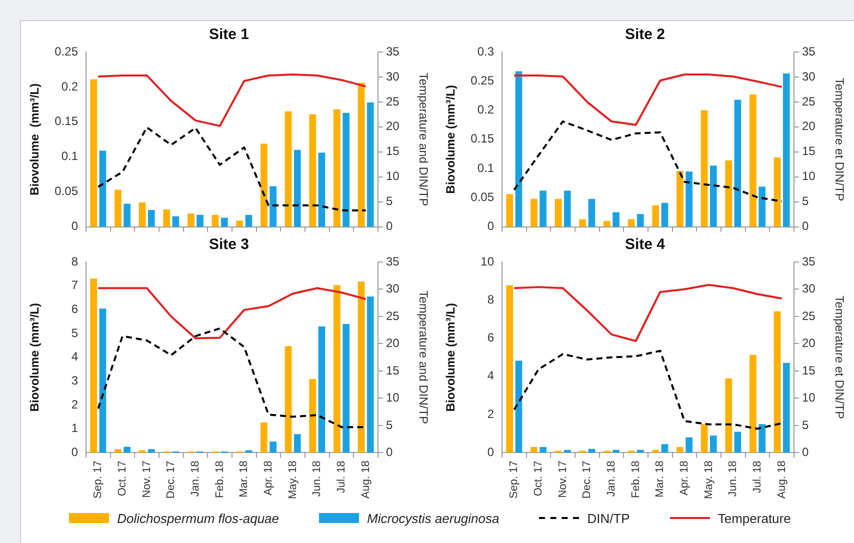 The width and height of the screenshot is (854, 543). What do you see at coordinates (645, 35) in the screenshot?
I see `chart-title: Site 2` at bounding box center [645, 35].